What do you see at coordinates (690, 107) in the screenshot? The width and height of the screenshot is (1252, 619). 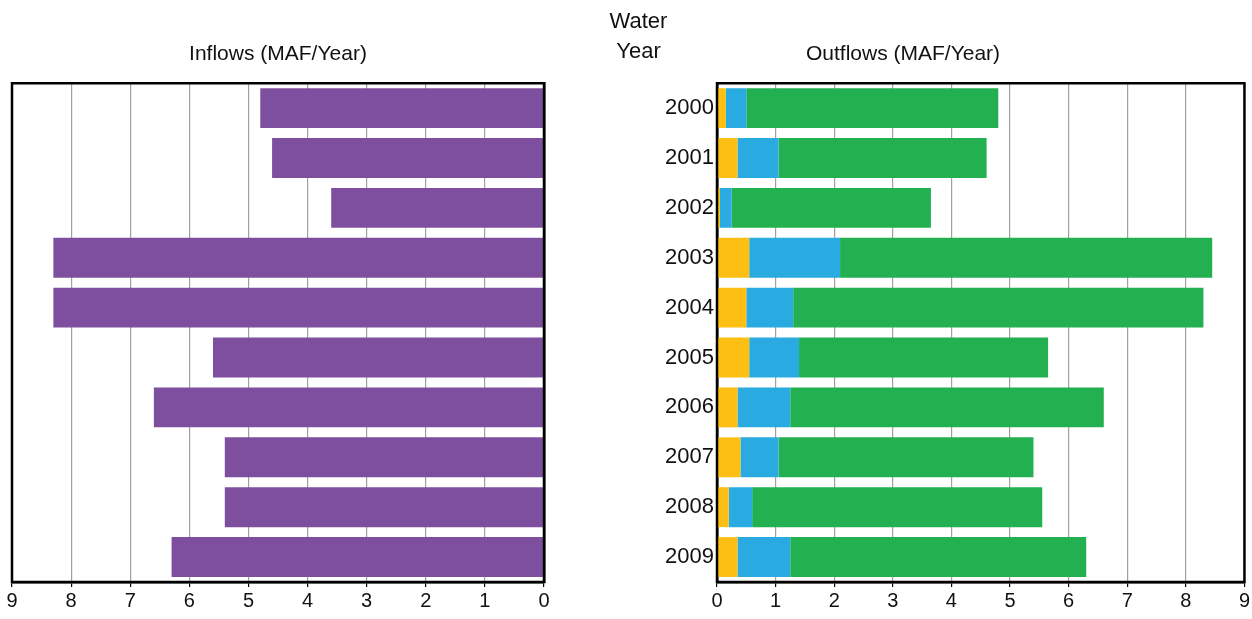 I see `y-tick-label: 2000` at bounding box center [690, 107].